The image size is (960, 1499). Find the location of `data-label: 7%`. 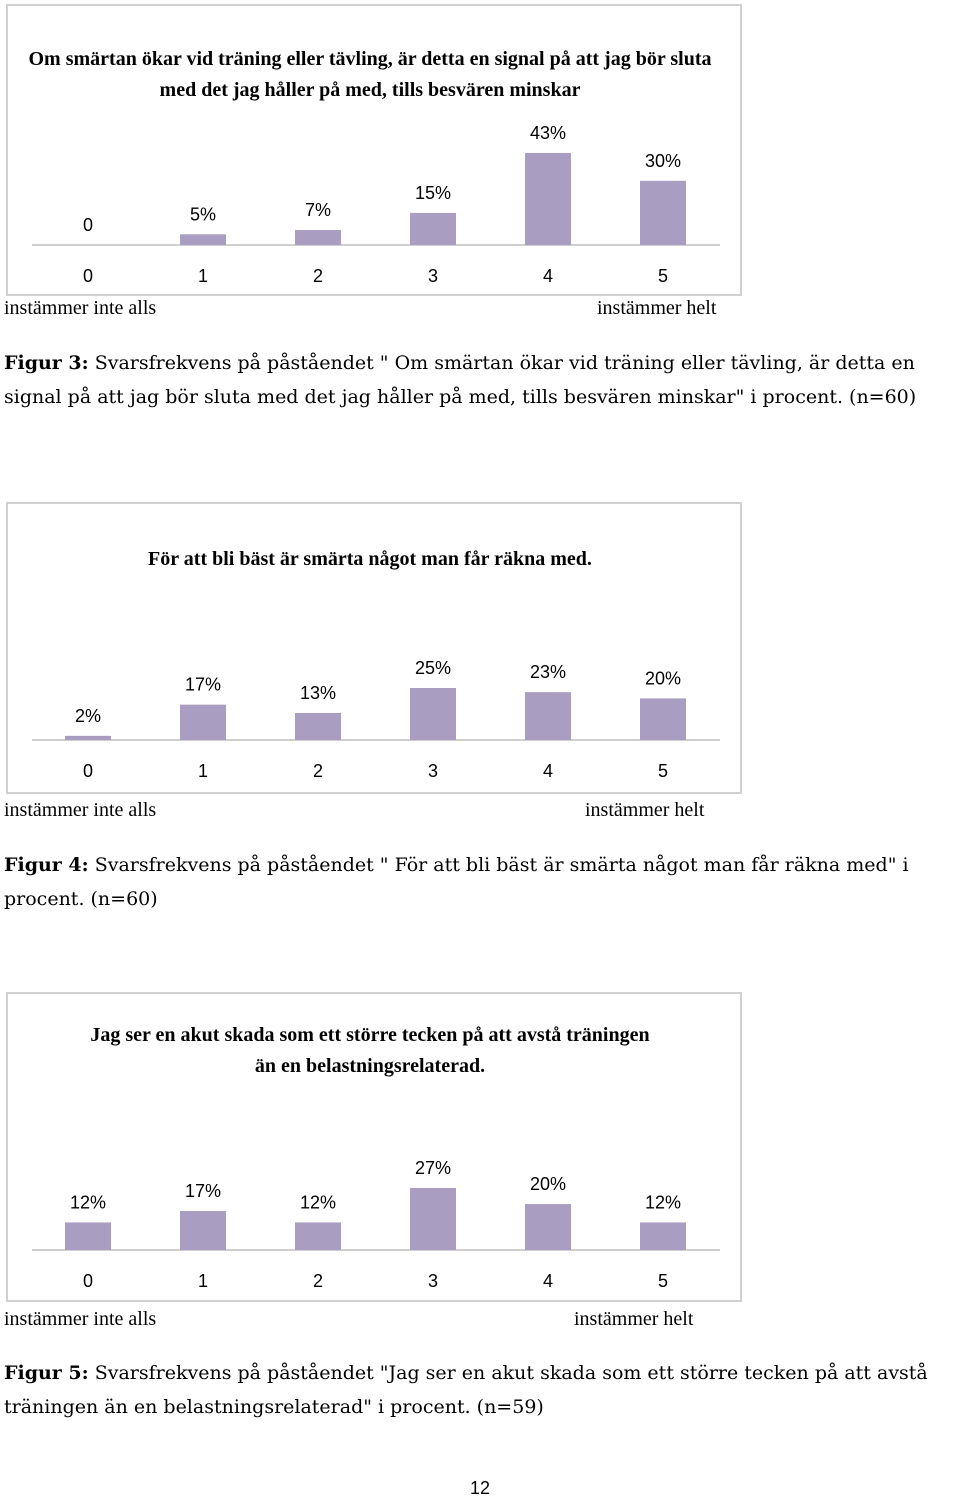

data-label: 7% is located at coordinates (318, 210).